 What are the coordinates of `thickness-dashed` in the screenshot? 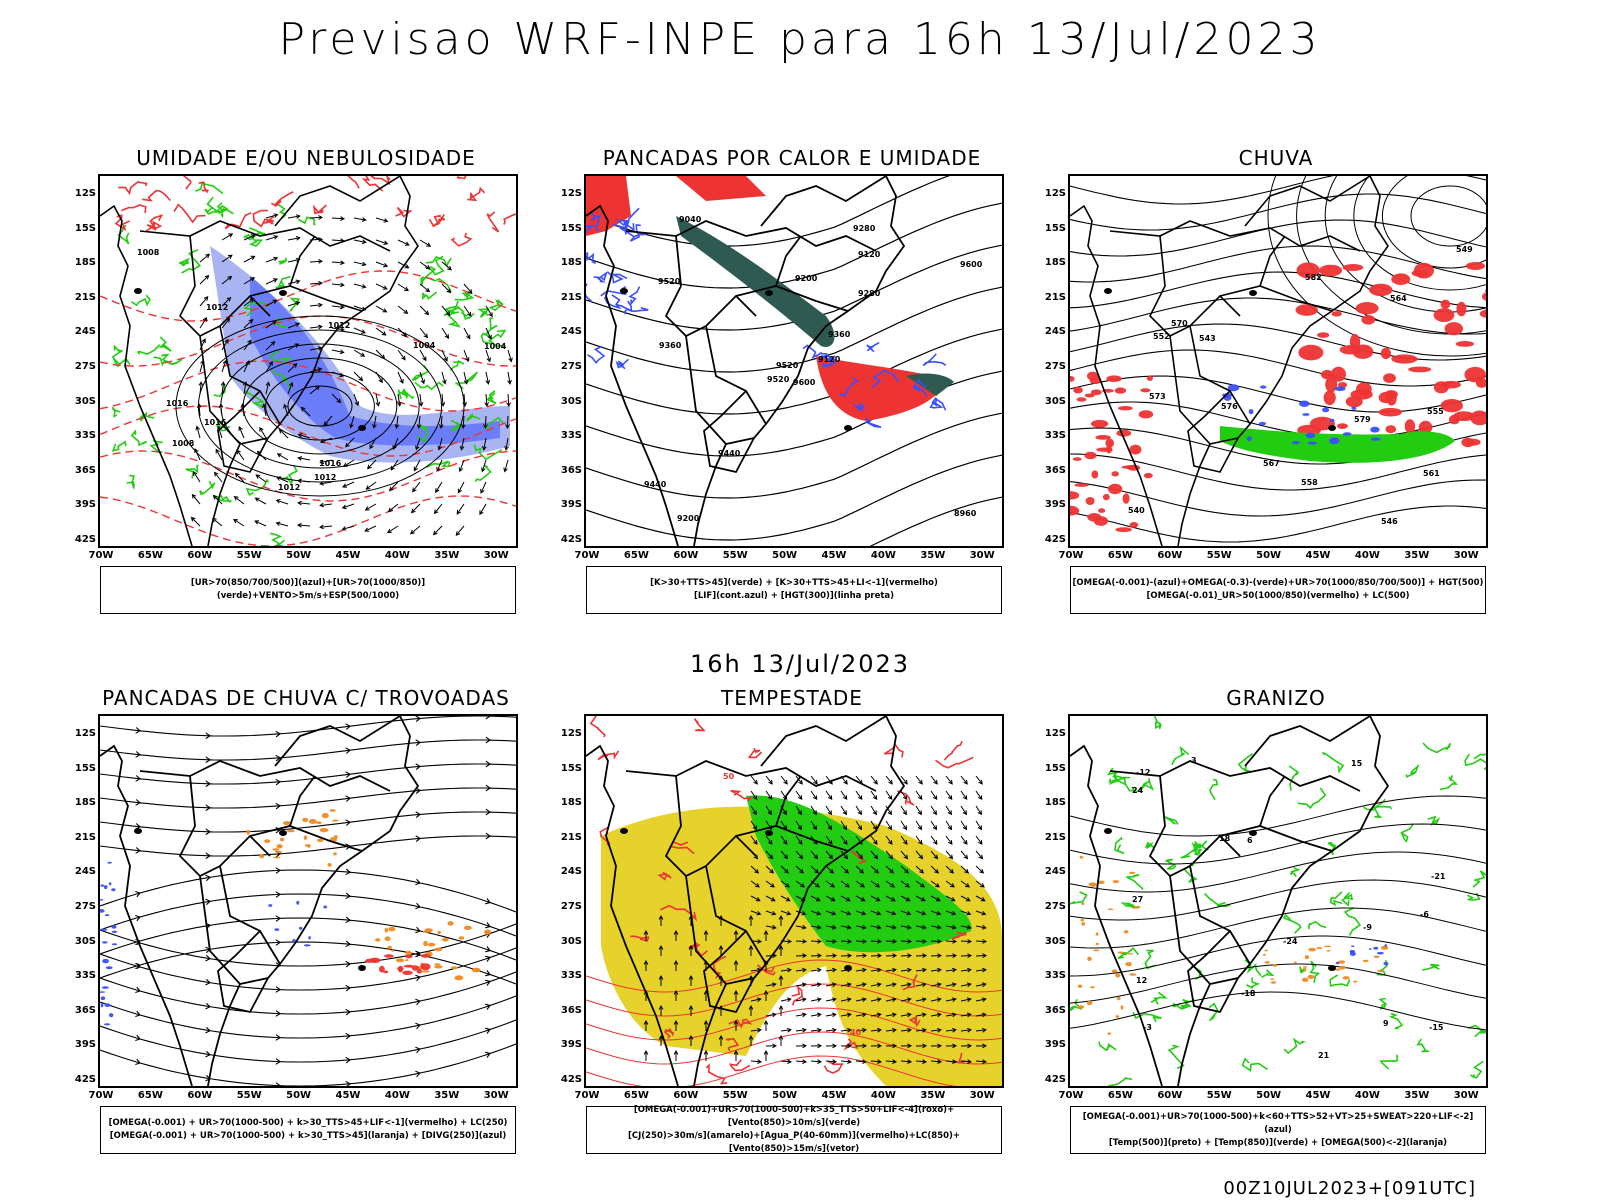 It's located at (308, 520).